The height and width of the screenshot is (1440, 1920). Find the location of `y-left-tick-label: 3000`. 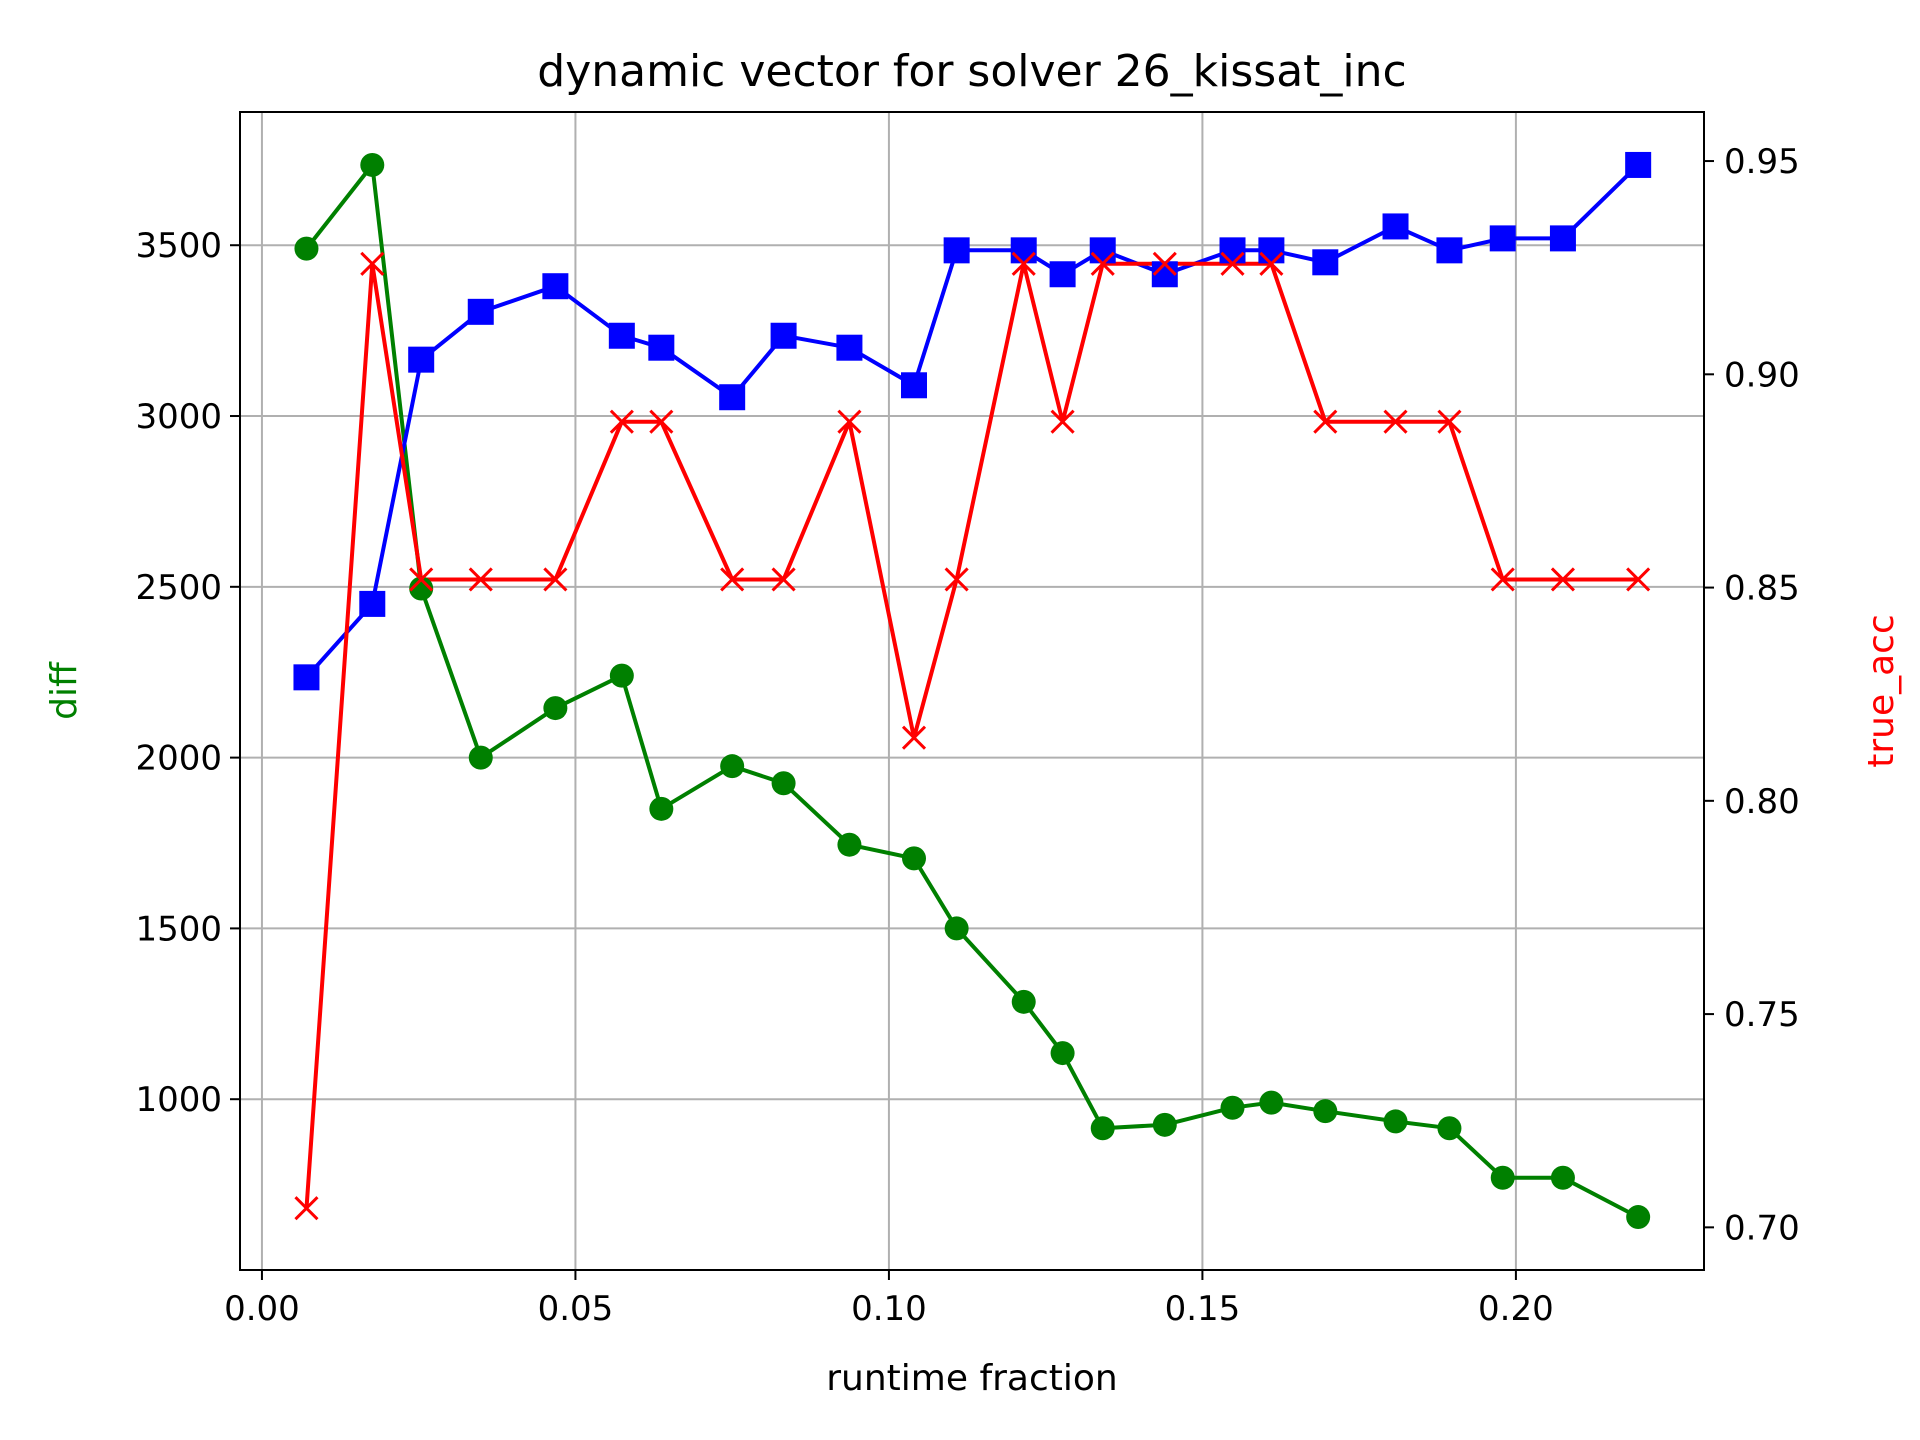

y-left-tick-label: 3000 is located at coordinates (178, 417).